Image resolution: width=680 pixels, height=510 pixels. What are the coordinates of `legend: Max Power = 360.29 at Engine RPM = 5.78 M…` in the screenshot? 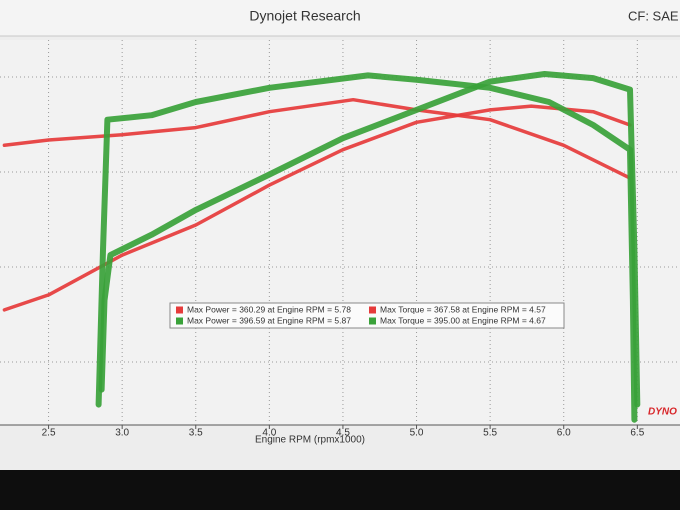 It's located at (367, 315).